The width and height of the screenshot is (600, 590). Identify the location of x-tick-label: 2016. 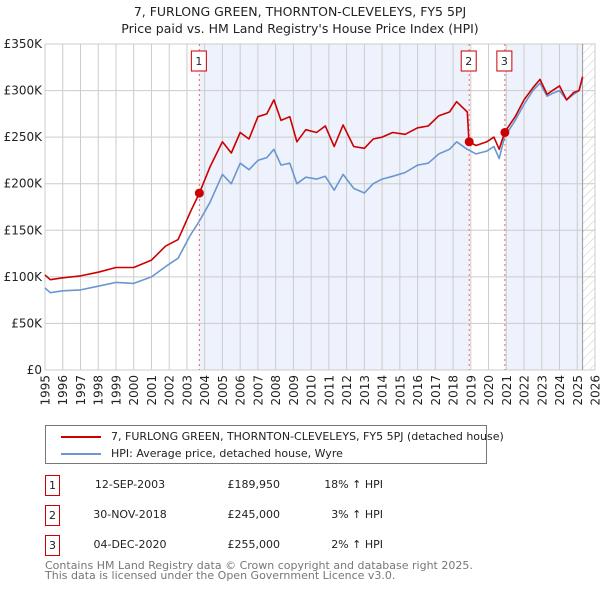
(418, 390).